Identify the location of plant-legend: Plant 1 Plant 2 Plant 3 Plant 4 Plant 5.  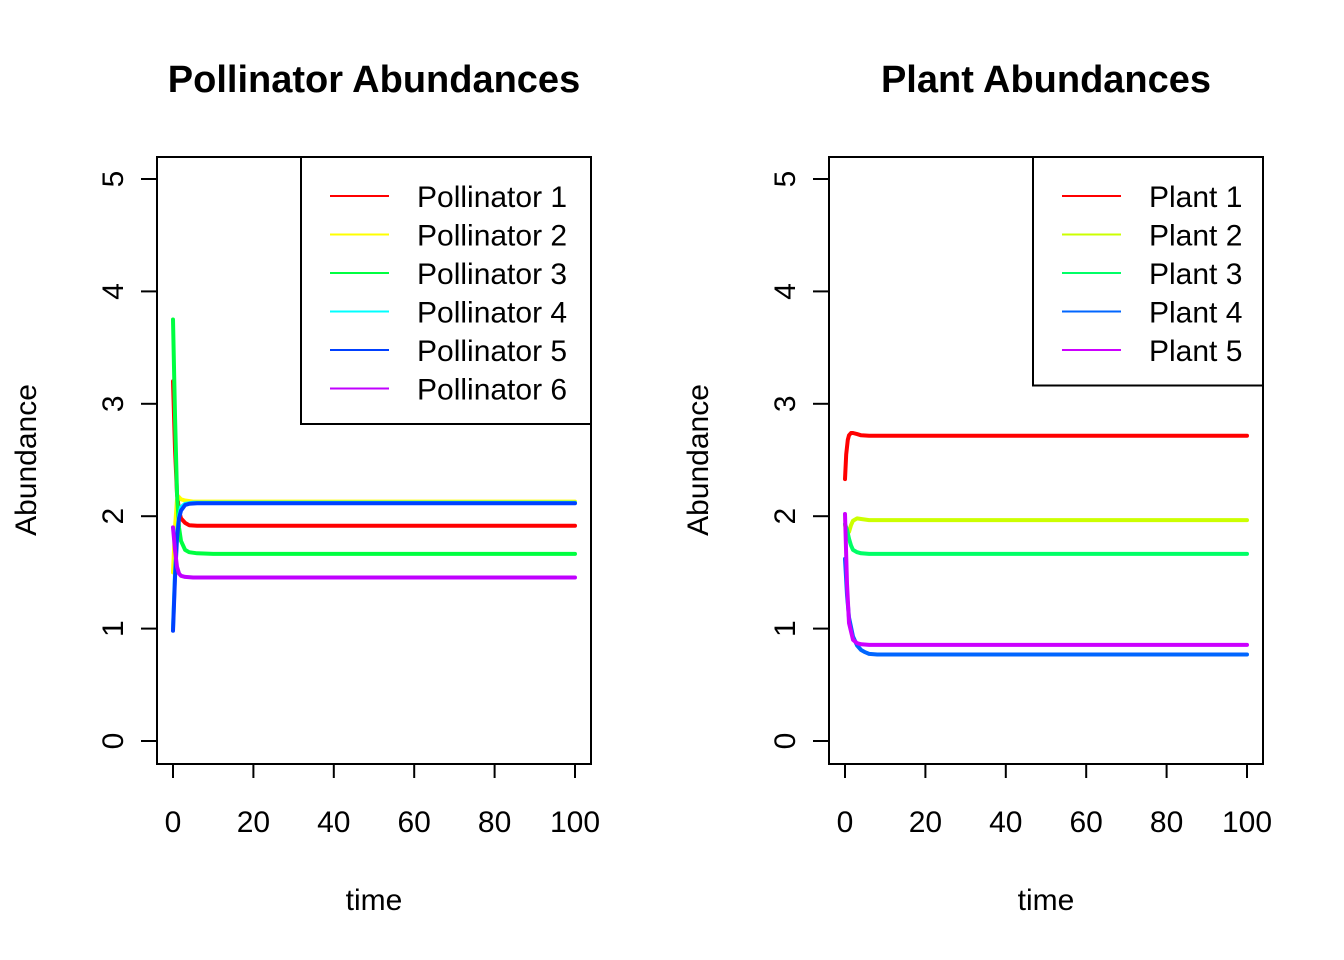
(1148, 271).